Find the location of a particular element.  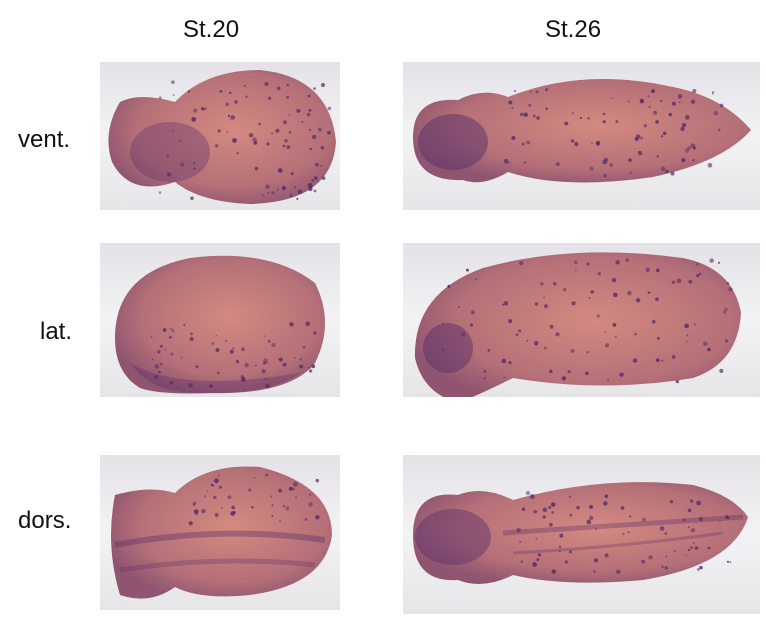

embryo-image-st26-ventral is located at coordinates (581, 136).